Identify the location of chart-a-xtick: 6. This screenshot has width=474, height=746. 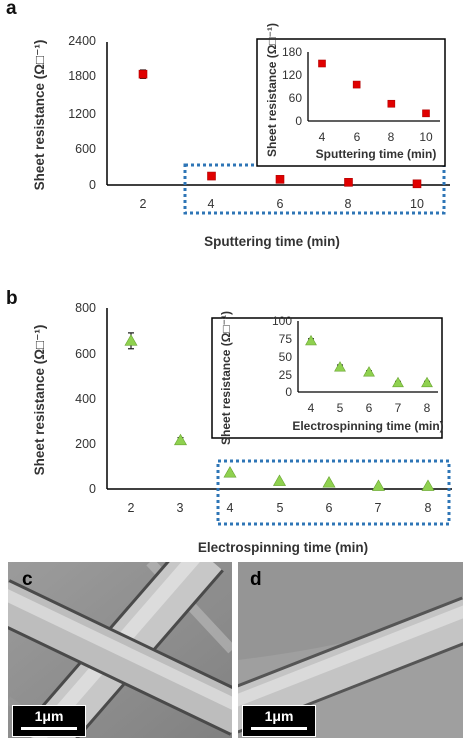
(280, 204).